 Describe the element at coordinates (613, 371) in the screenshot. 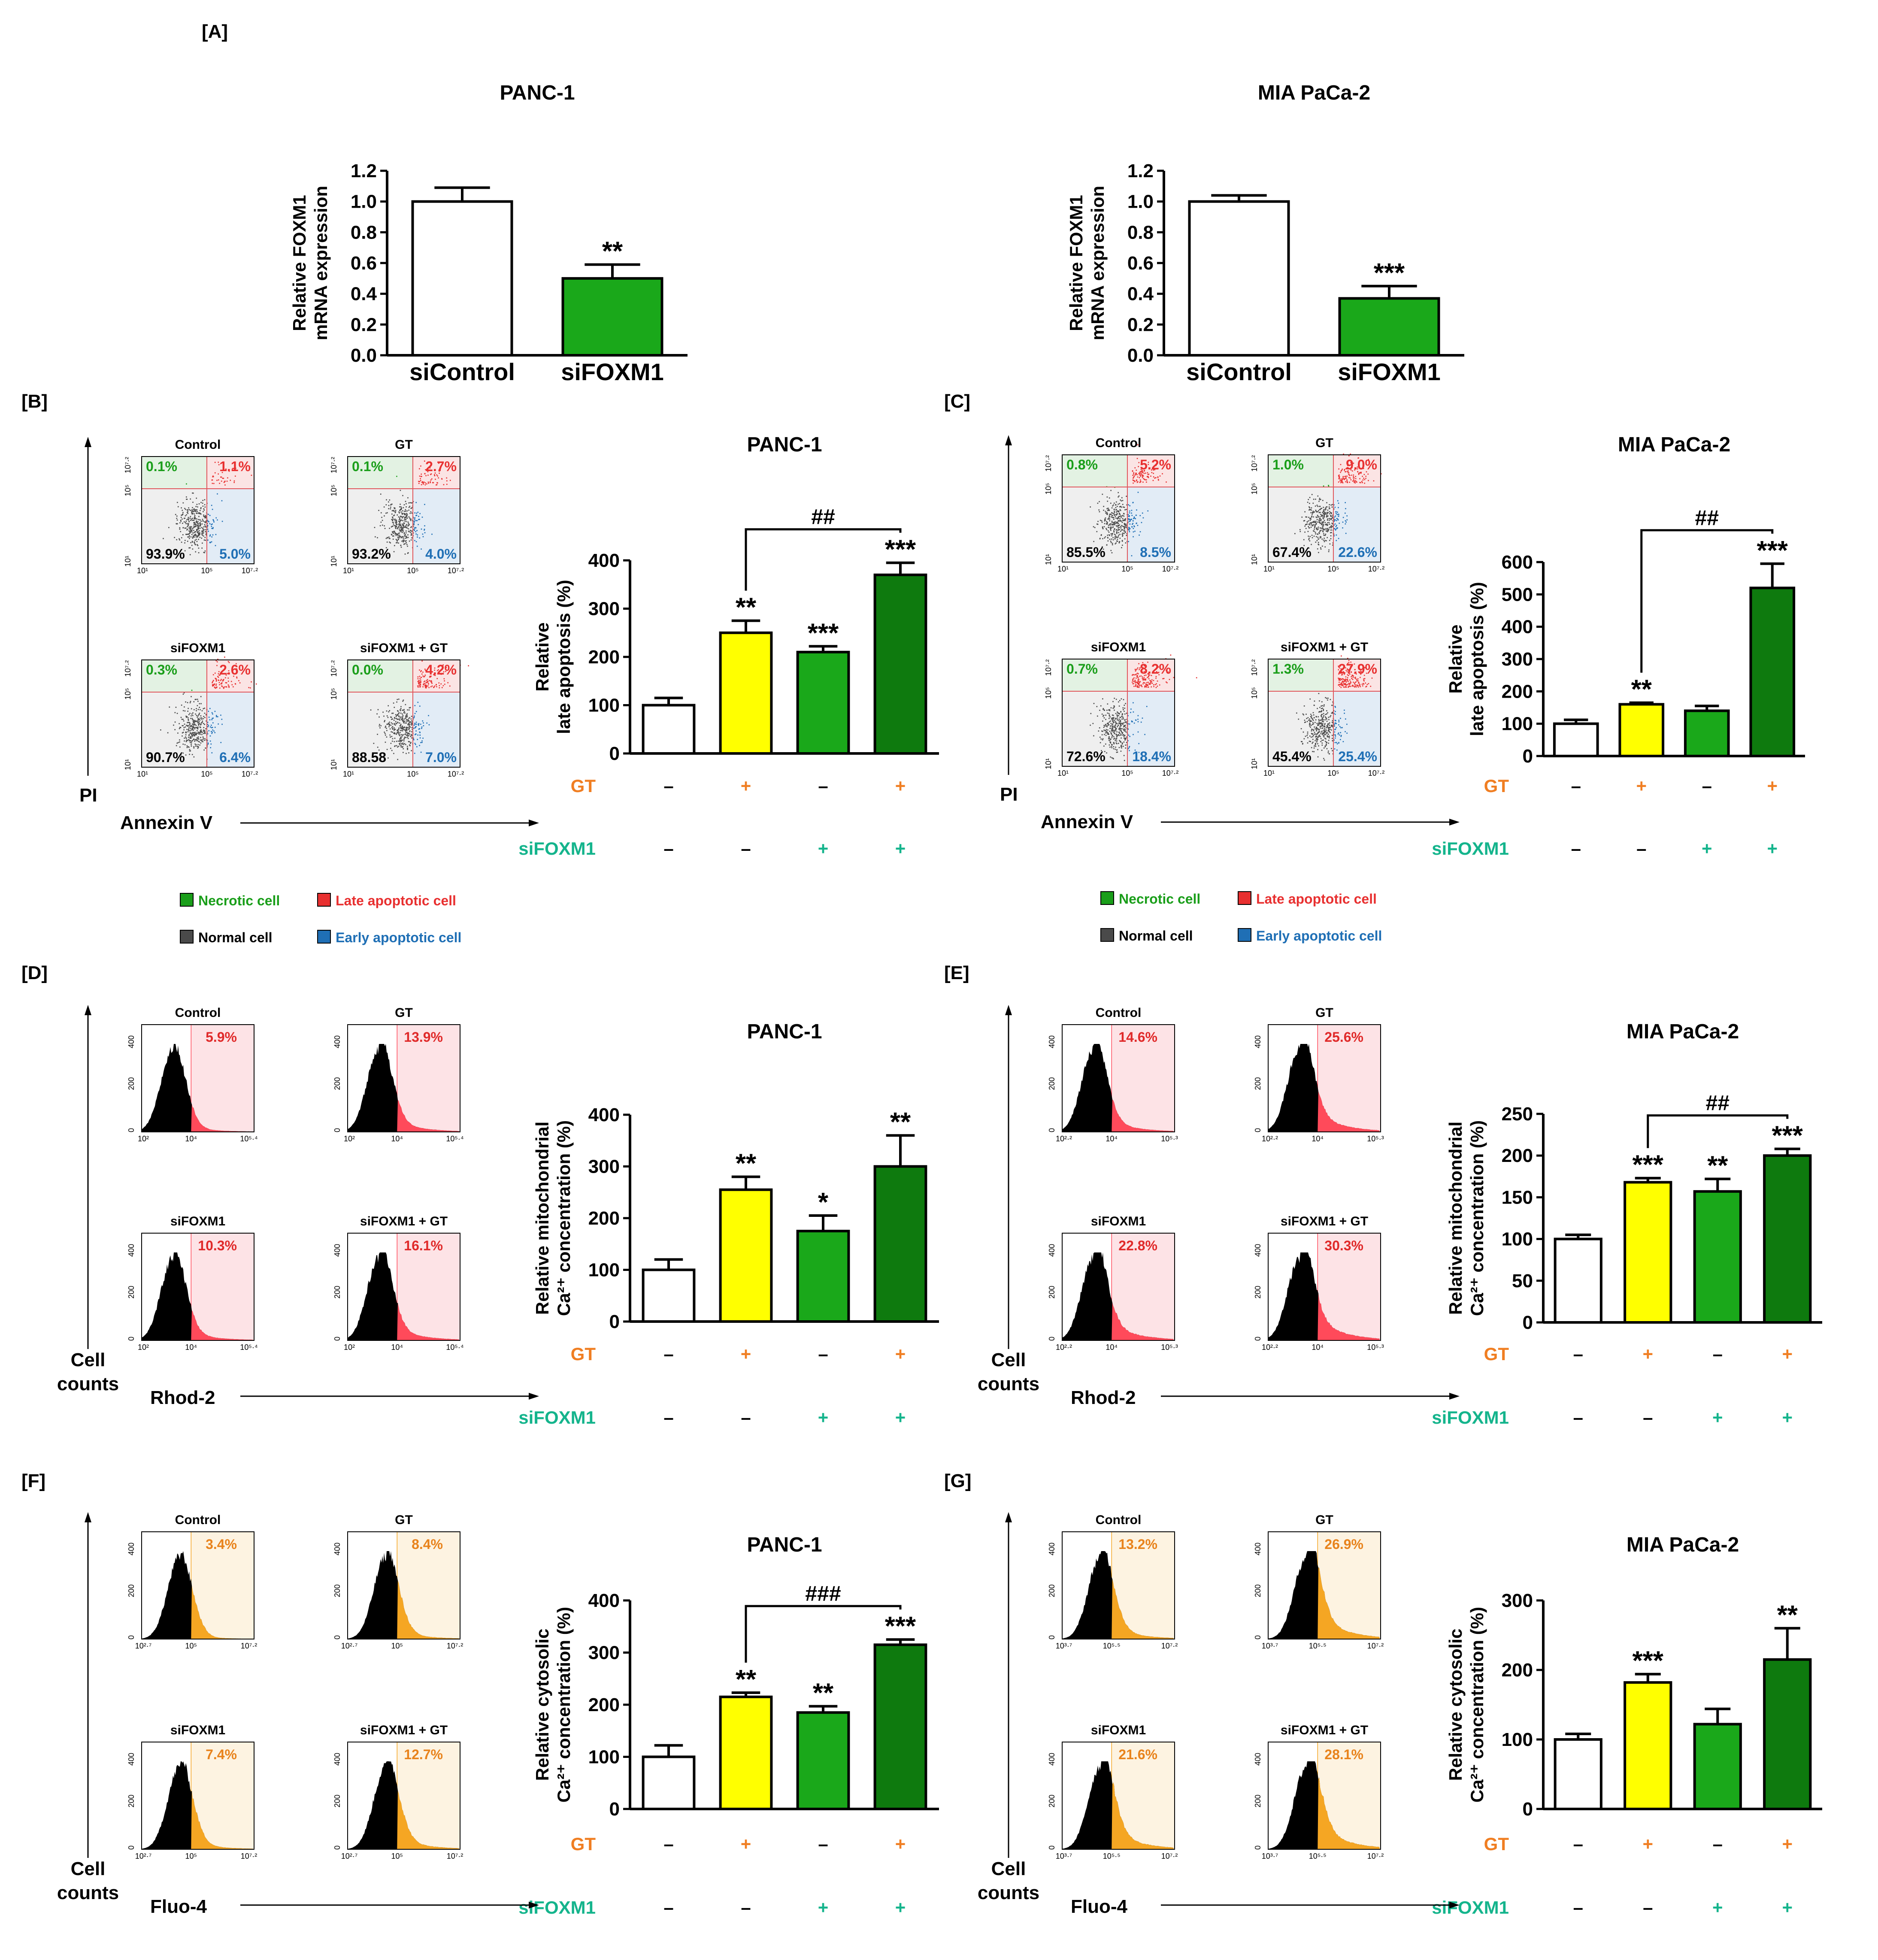

I see `chart0-category-1: siFOXM1` at that location.